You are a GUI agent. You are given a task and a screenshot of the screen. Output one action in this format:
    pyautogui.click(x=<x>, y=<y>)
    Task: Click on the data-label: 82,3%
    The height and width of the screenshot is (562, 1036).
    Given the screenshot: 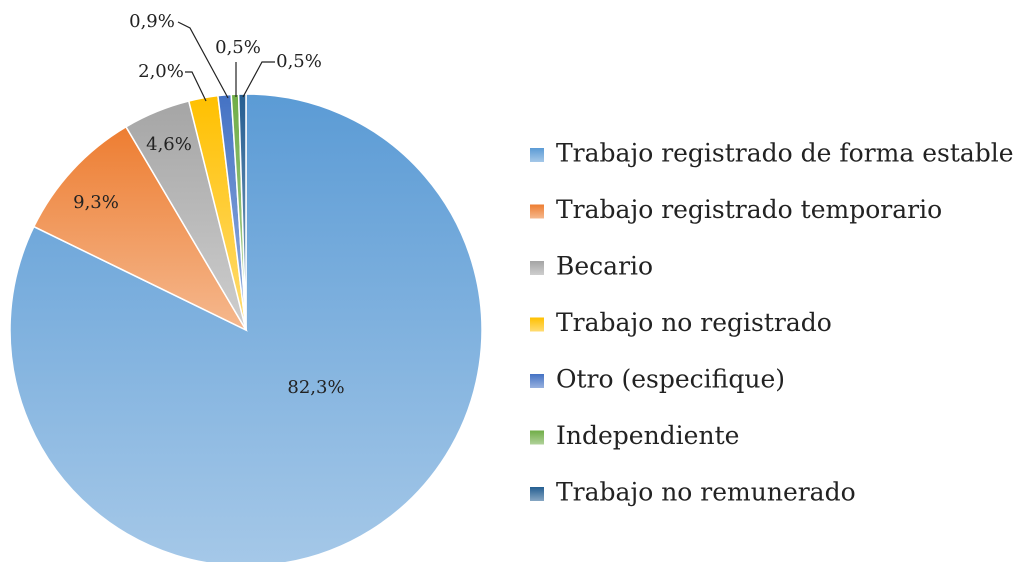 What is the action you would take?
    pyautogui.click(x=315, y=387)
    